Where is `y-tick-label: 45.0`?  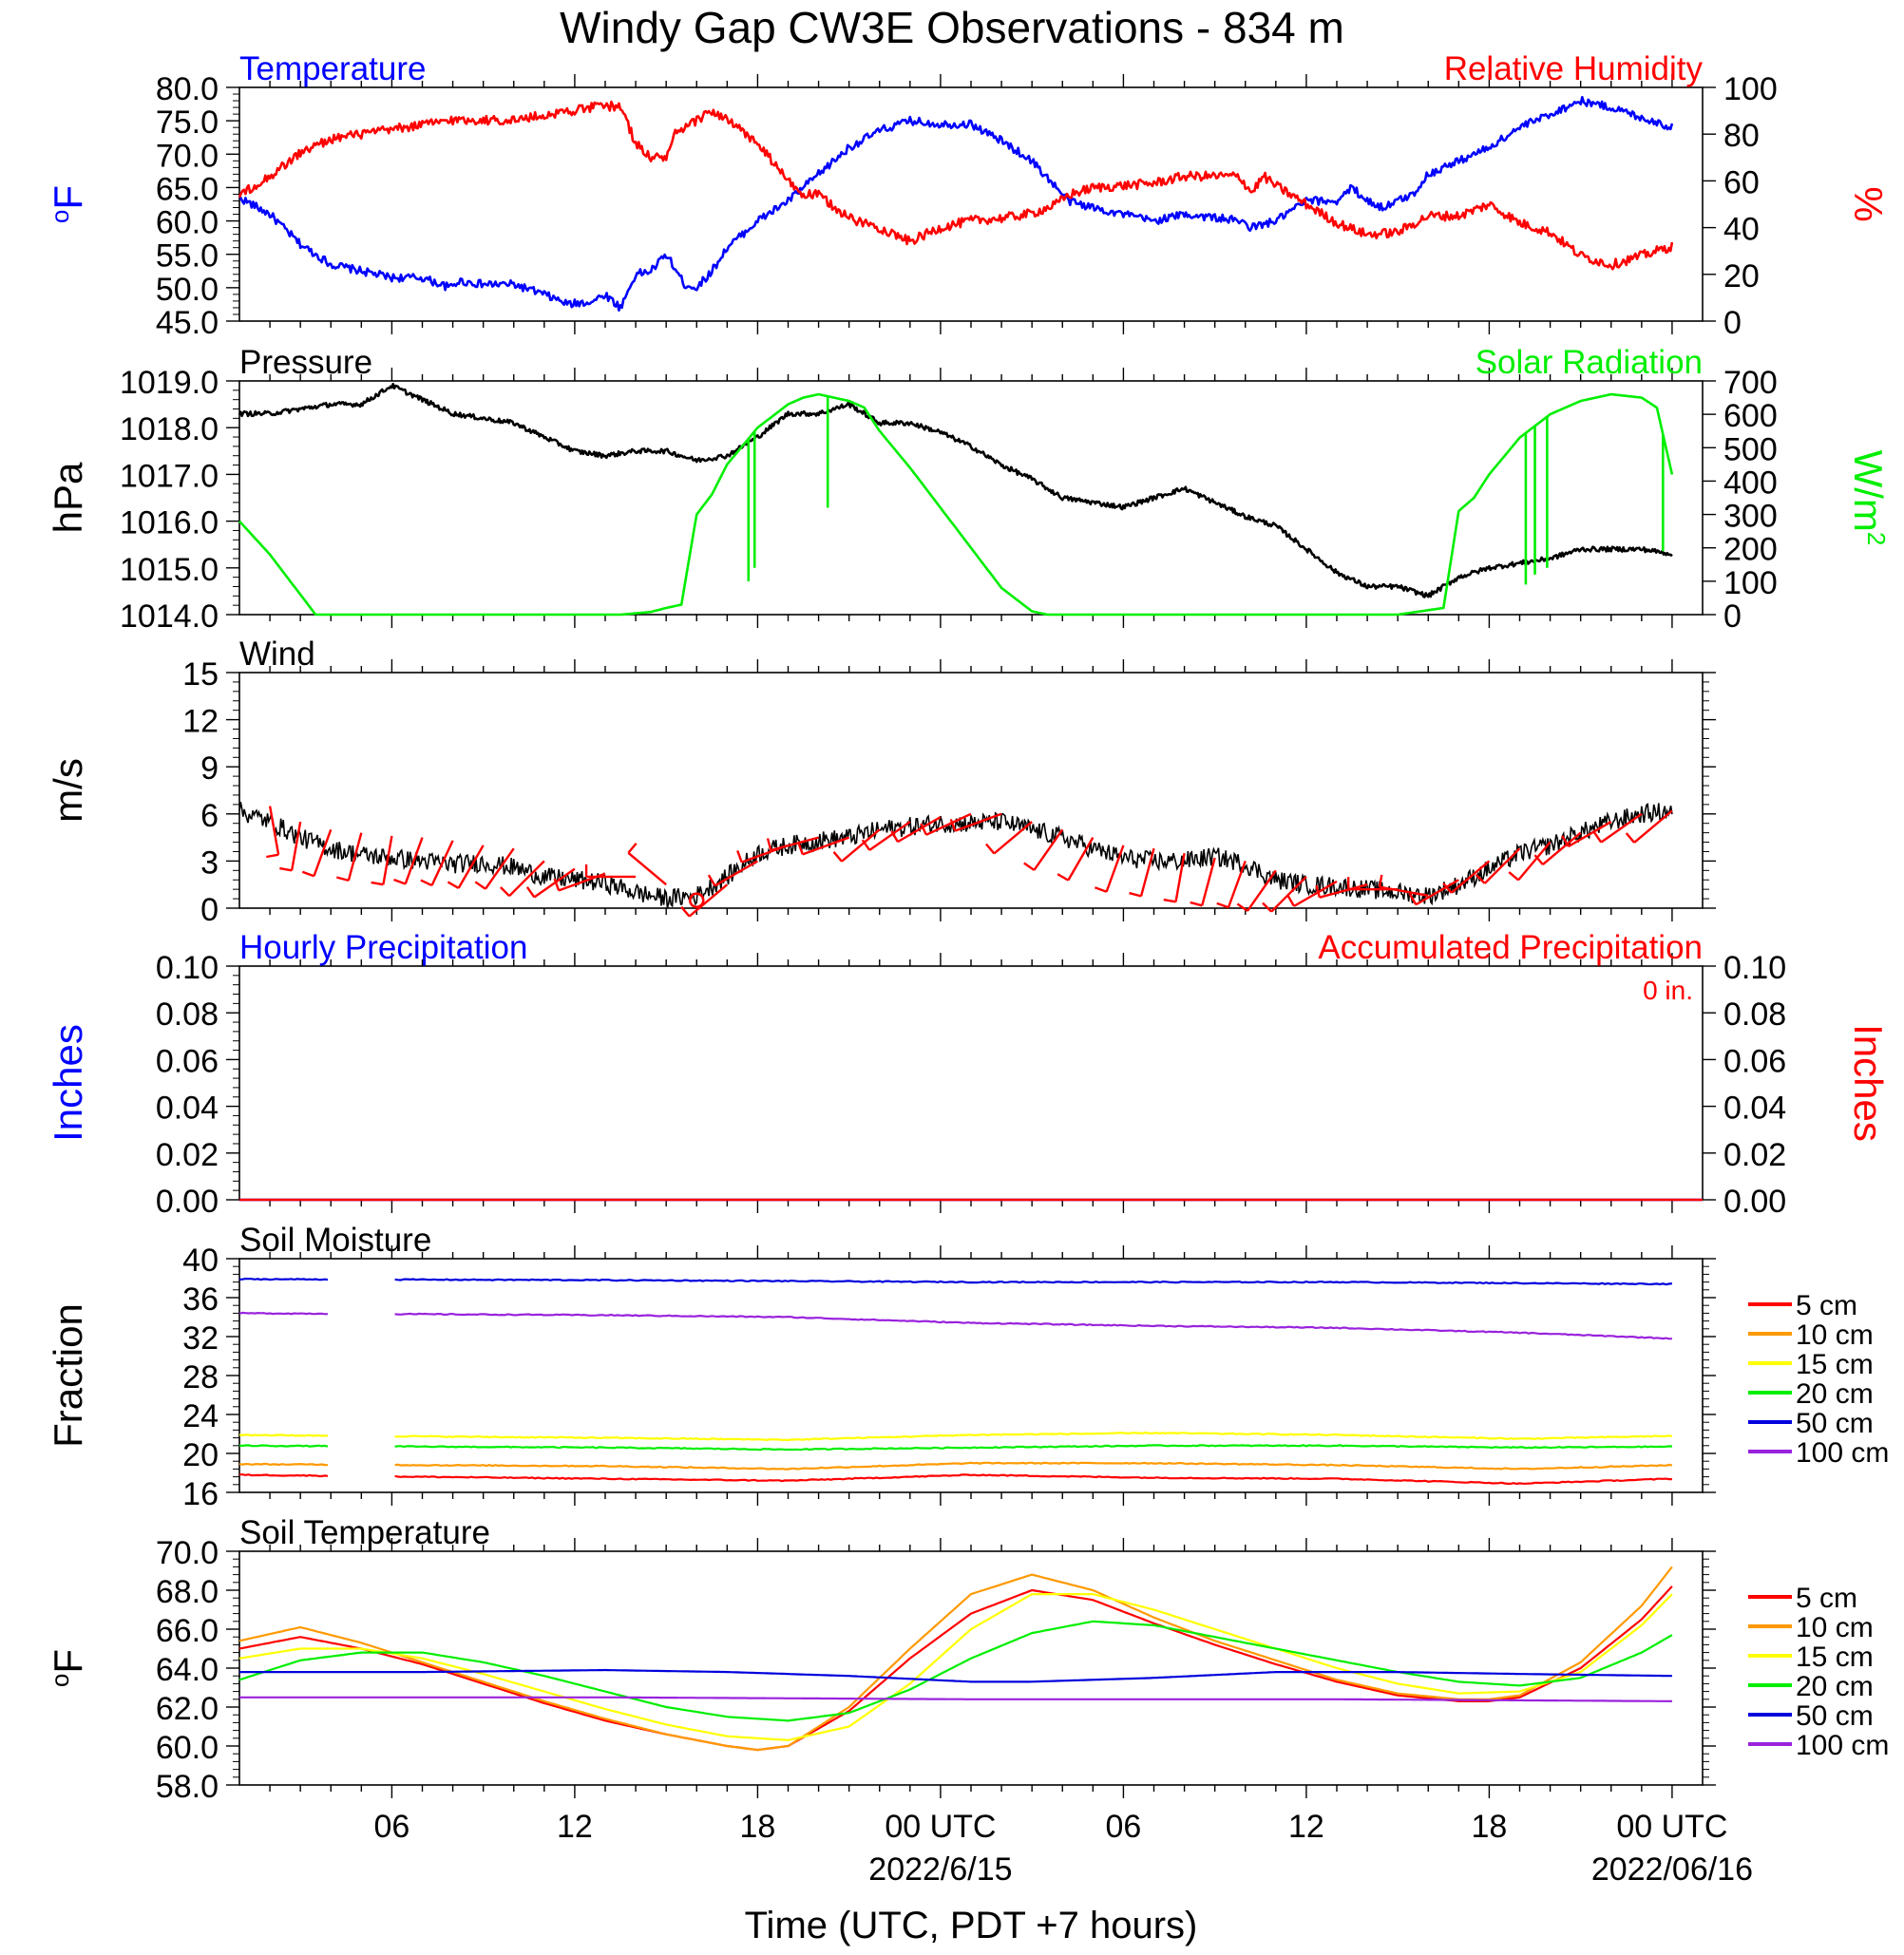 y-tick-label: 45.0 is located at coordinates (187, 323).